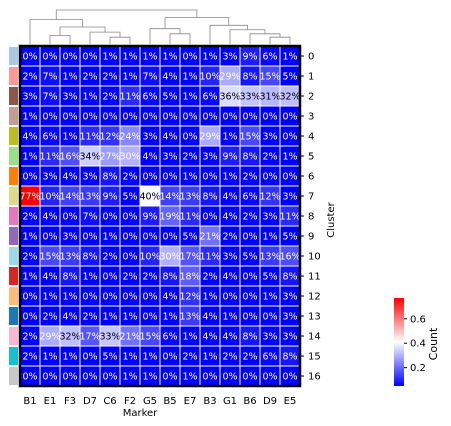 Image resolution: width=451 pixels, height=426 pixels. What do you see at coordinates (49, 257) in the screenshot?
I see `cell-label: 15%` at bounding box center [49, 257].